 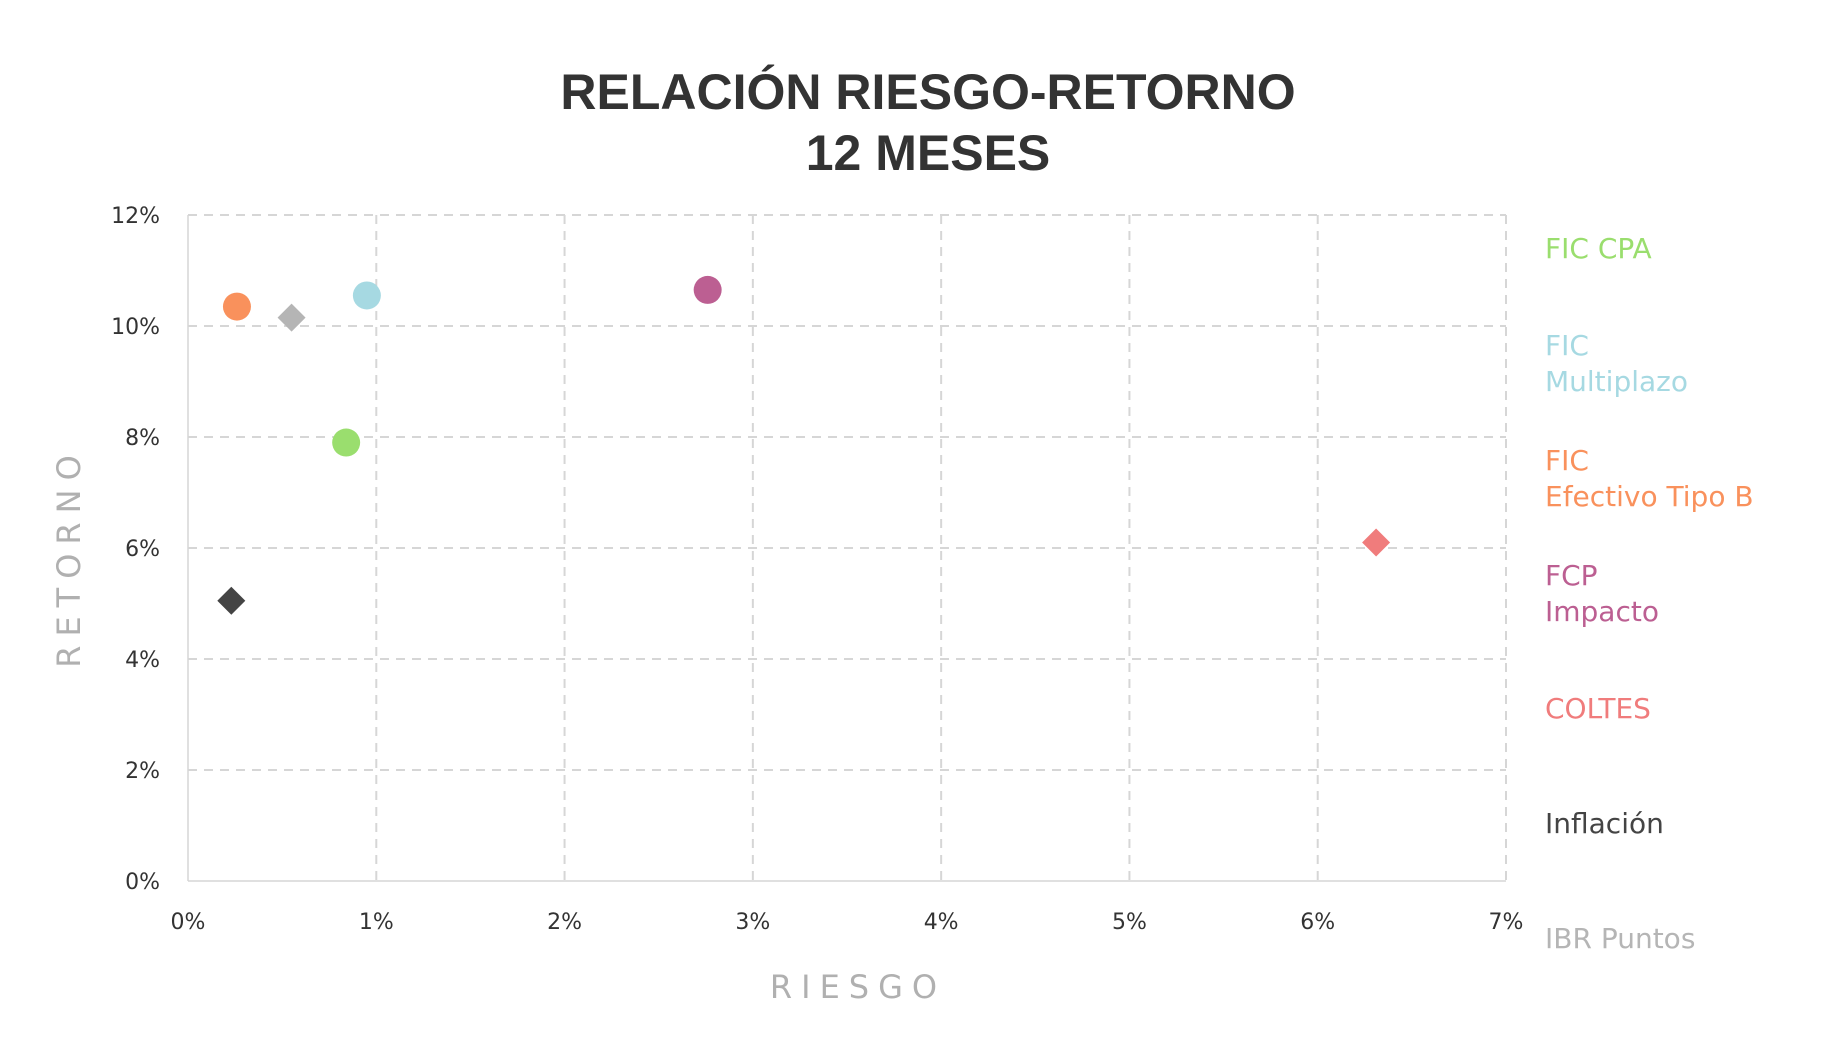 I want to click on y-tick-label: 8%, so click(x=142, y=438).